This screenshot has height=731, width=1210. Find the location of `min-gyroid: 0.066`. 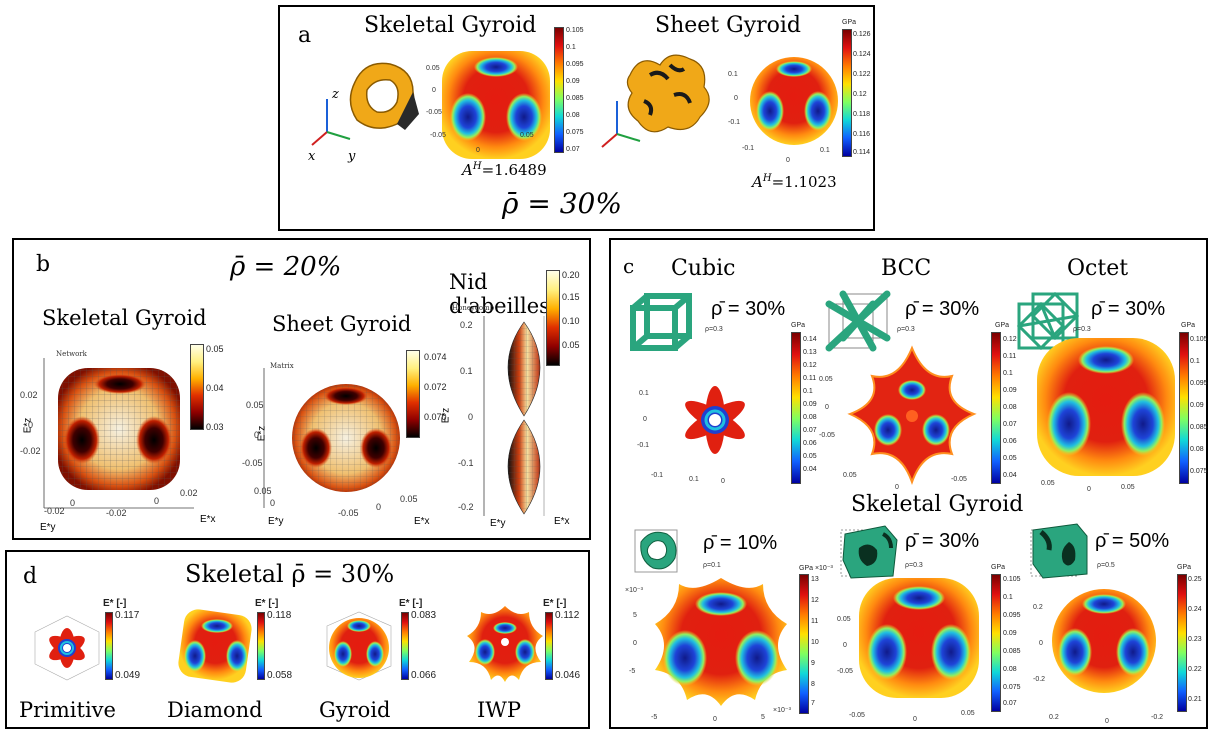

min-gyroid: 0.066 is located at coordinates (424, 675).